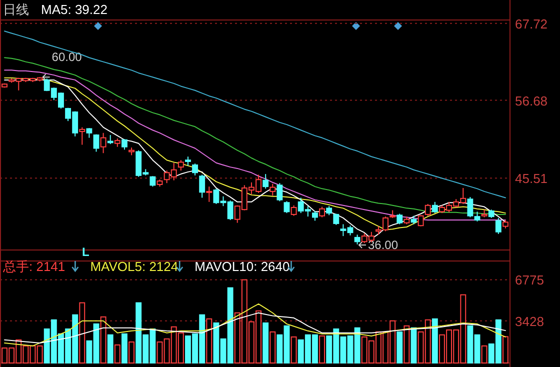 The image size is (560, 367). I want to click on annotation: 60.00, so click(67, 57).